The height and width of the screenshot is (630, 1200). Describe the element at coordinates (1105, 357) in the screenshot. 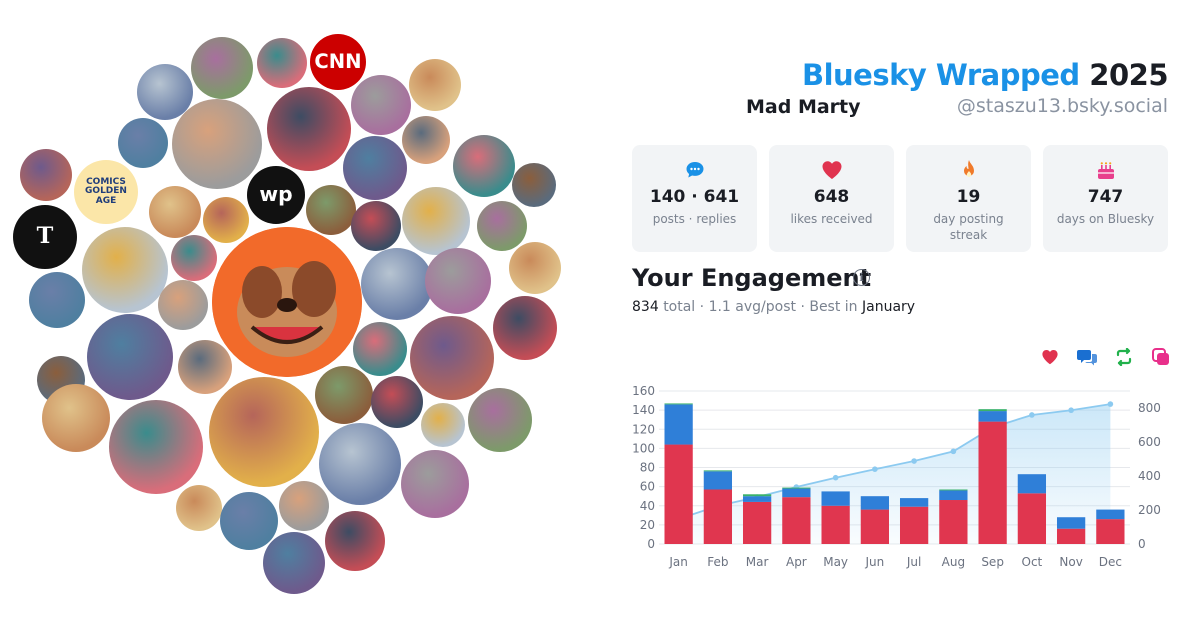

I see `chart-legend` at that location.